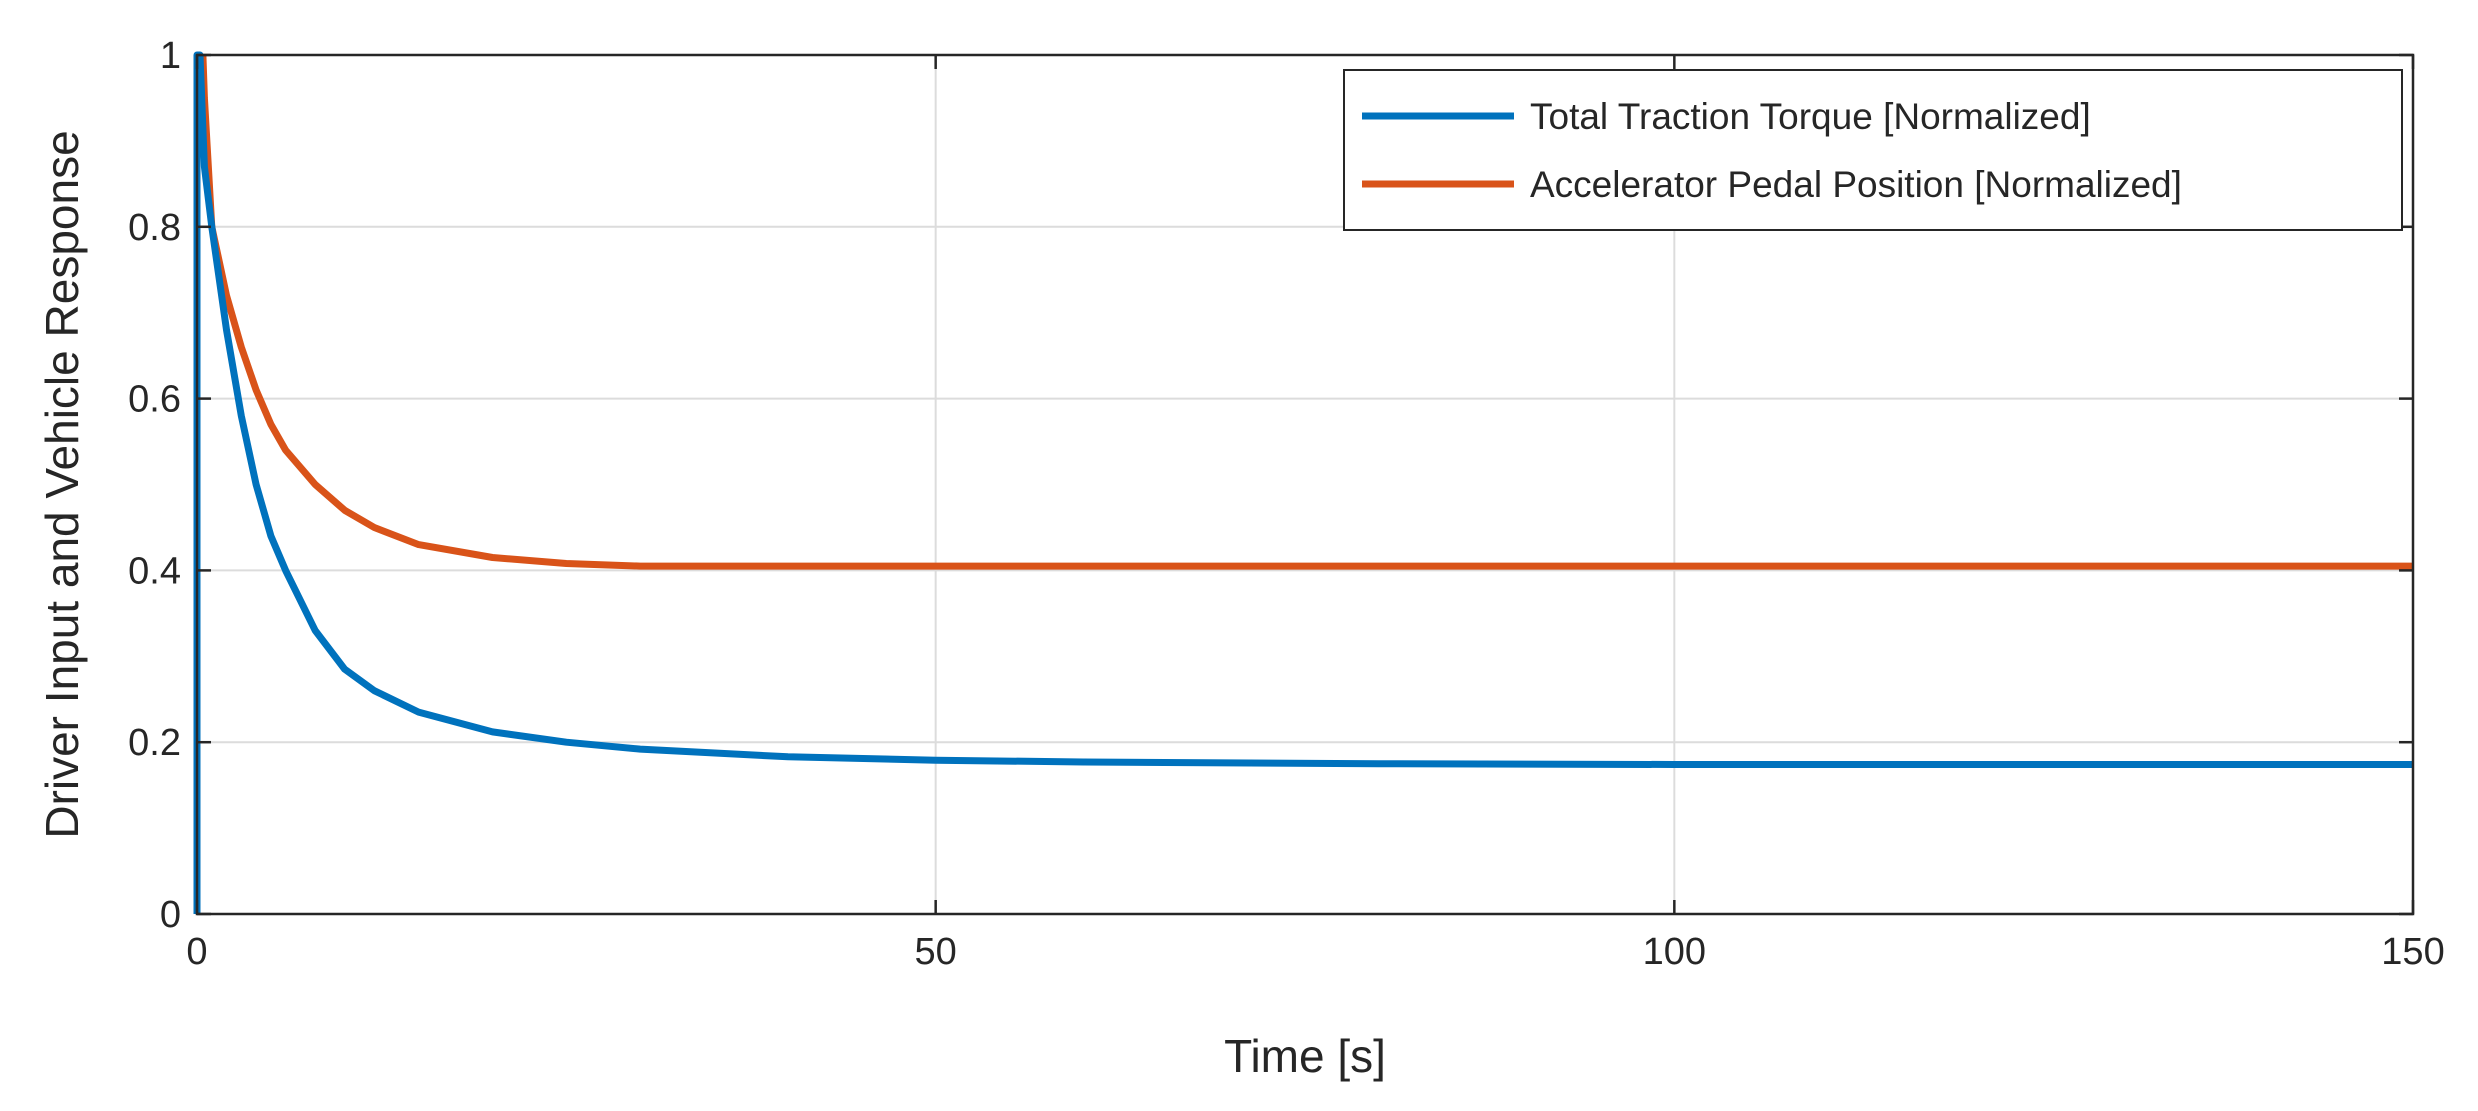  Describe the element at coordinates (154, 228) in the screenshot. I see `y-tick-label-4: 0.8` at that location.